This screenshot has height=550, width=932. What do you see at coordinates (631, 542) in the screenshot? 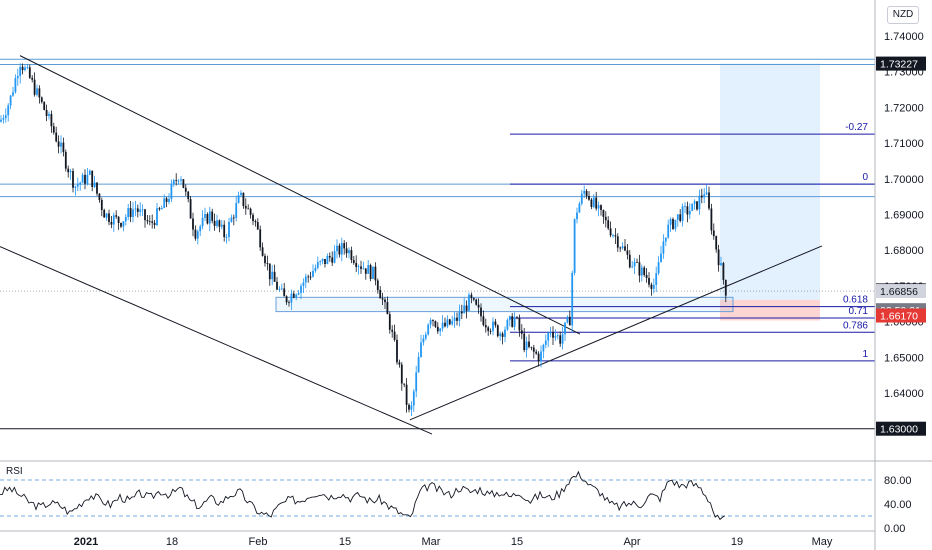
I see `time-tick-label: Apr` at bounding box center [631, 542].